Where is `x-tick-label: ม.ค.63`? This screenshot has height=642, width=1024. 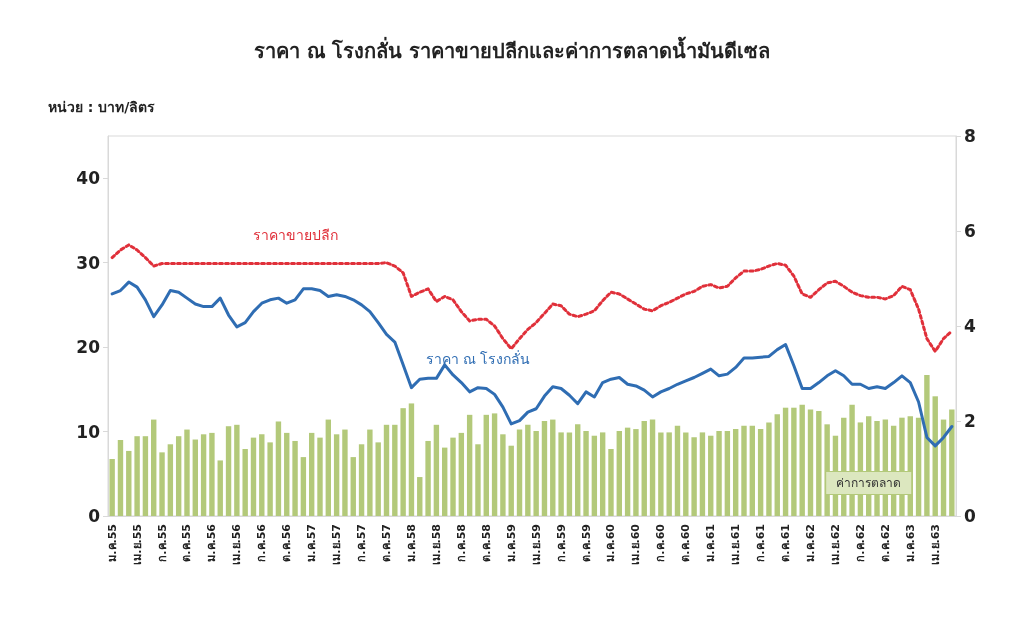
x-tick-label: ม.ค.63 is located at coordinates (910, 543).